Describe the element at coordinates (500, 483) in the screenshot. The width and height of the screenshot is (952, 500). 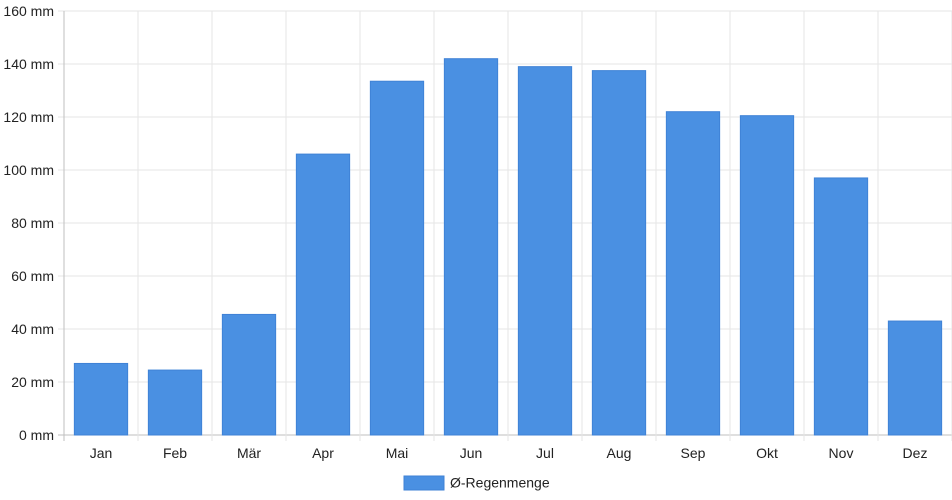
I see `legend-label: Ø-Regenmenge` at that location.